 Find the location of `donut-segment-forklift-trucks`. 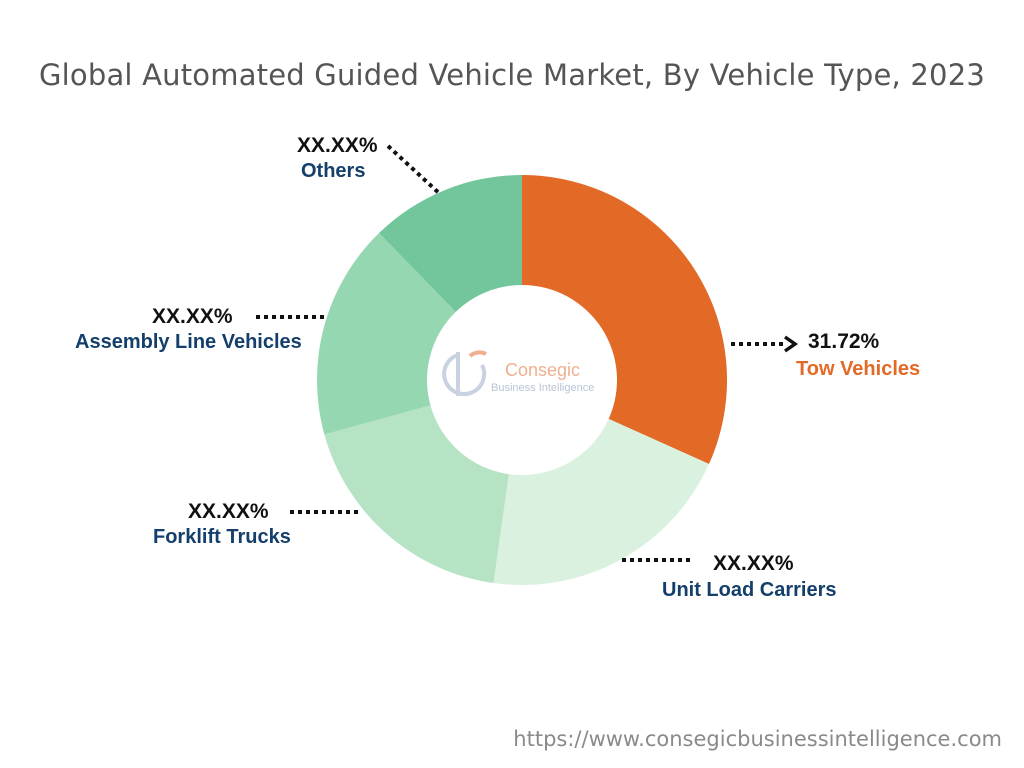

donut-segment-forklift-trucks is located at coordinates (416, 494).